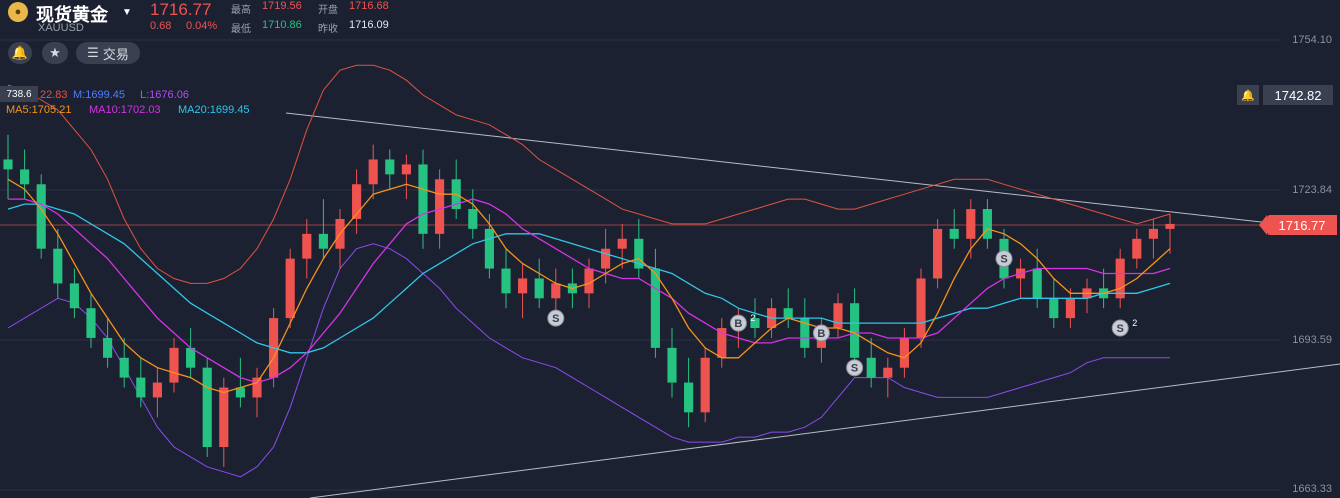 This screenshot has height=498, width=1340. I want to click on marker-label: B, so click(738, 324).